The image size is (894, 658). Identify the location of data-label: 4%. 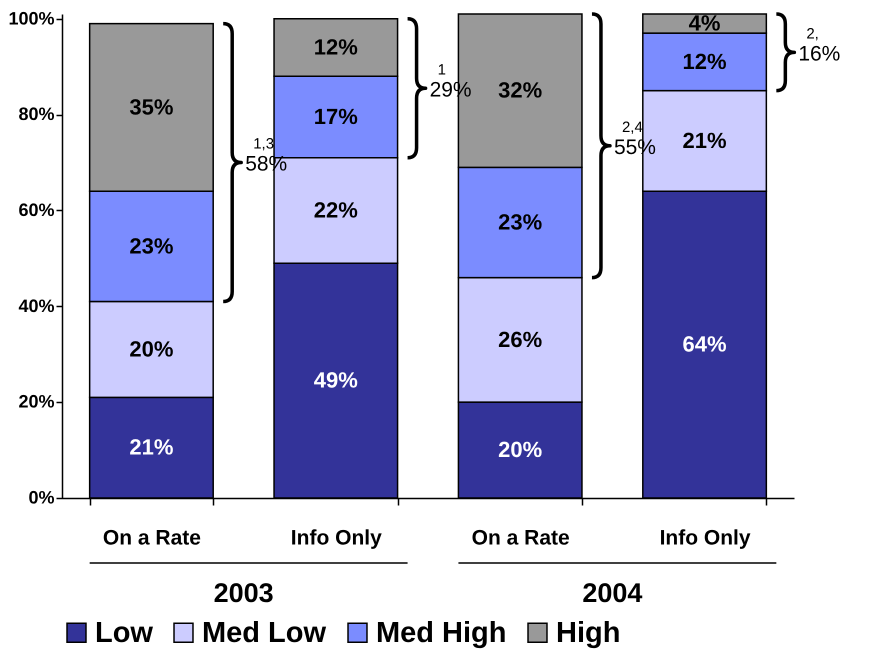
(704, 23).